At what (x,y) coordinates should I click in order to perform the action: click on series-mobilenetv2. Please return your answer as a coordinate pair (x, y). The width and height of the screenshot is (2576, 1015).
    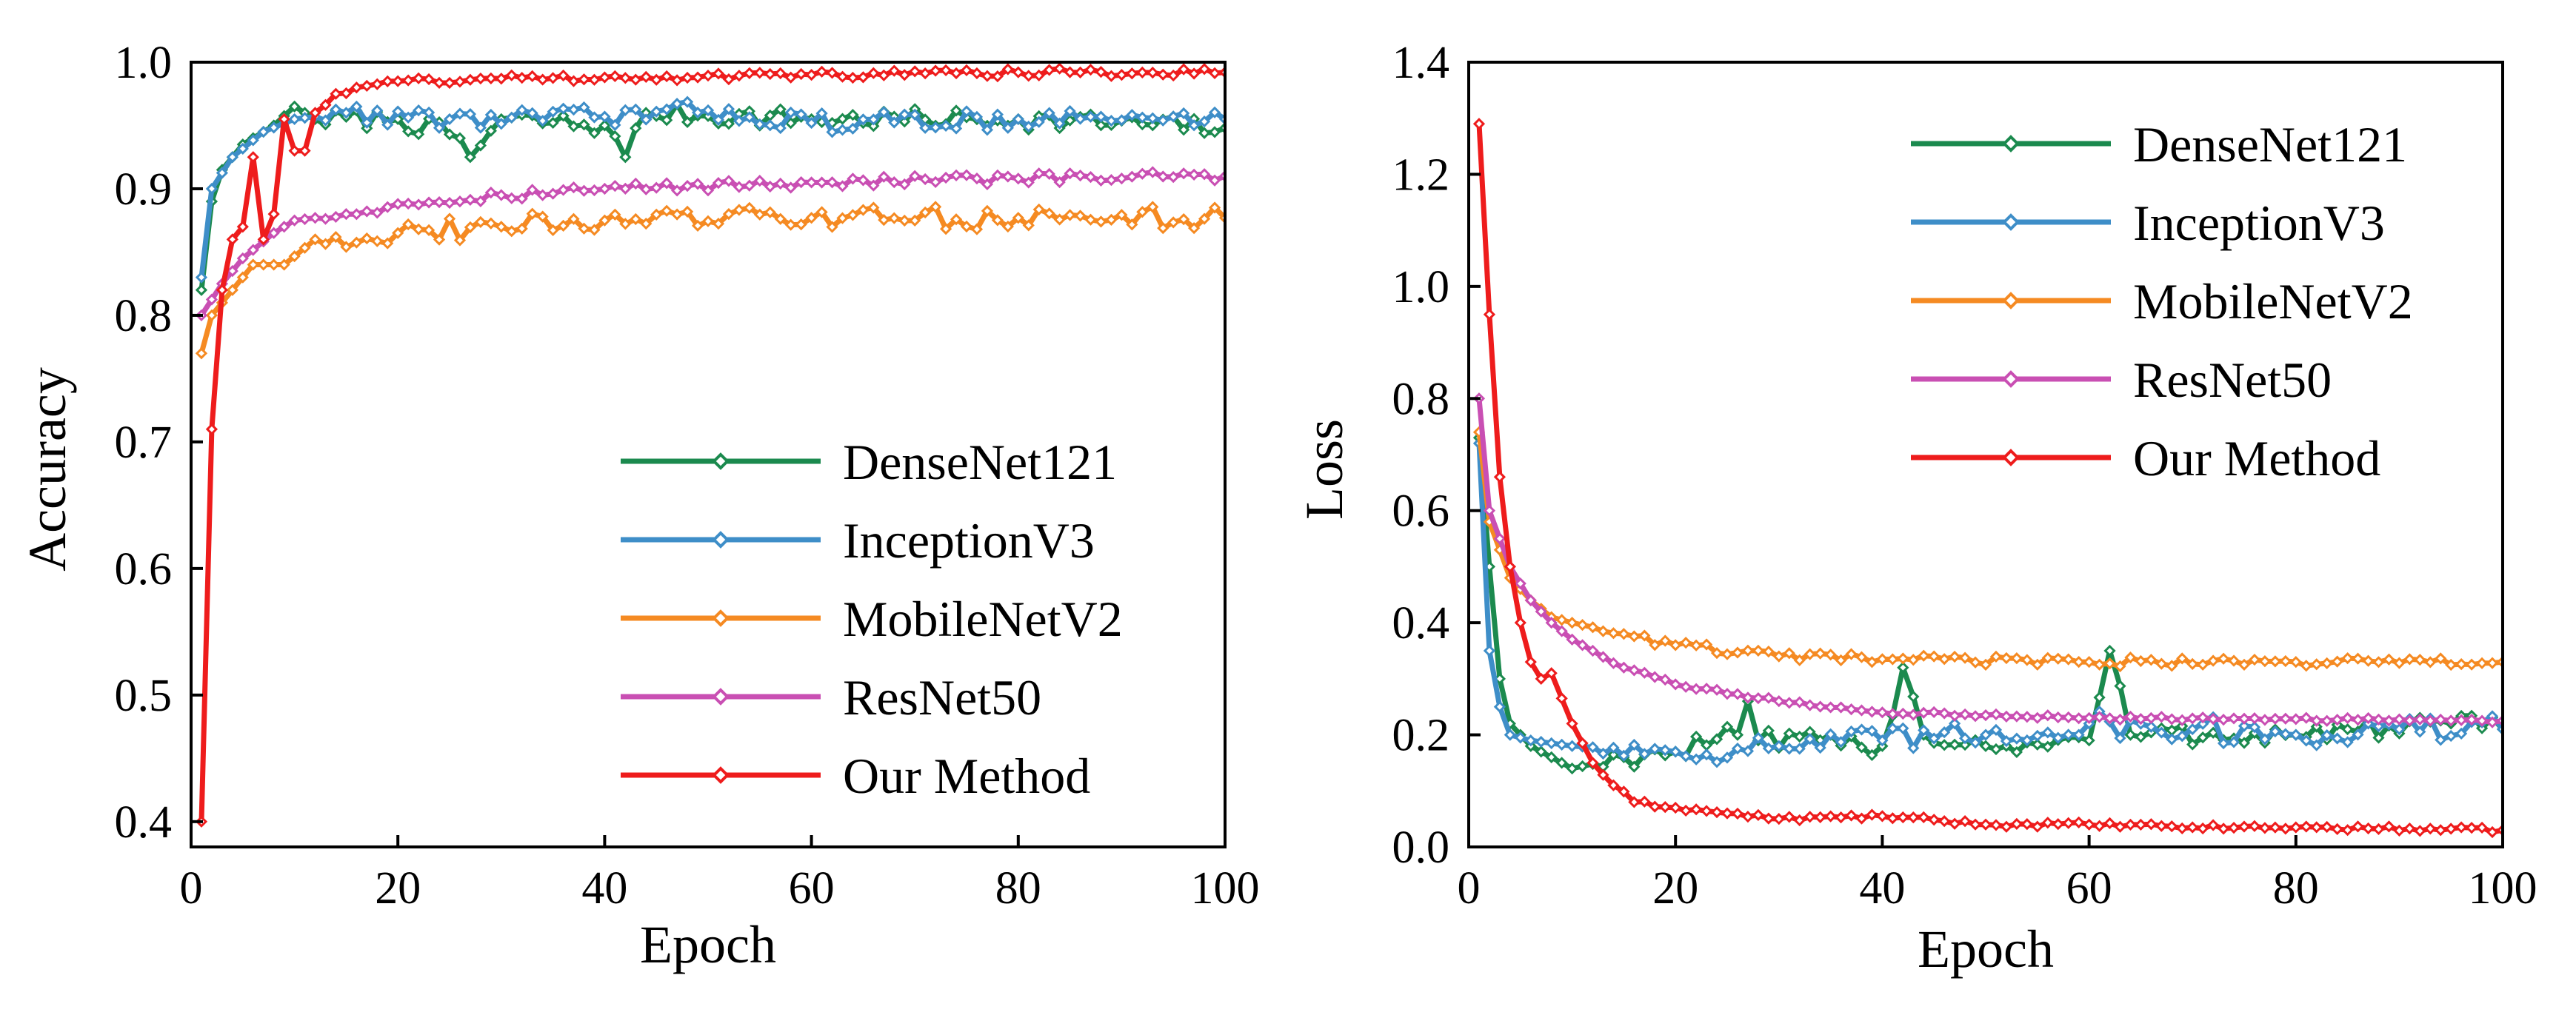
    Looking at the image, I should click on (1987, 549).